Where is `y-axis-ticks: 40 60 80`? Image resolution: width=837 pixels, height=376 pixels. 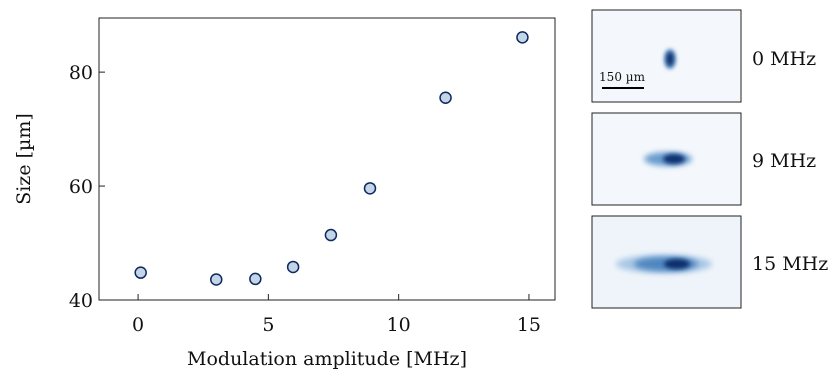 y-axis-ticks: 40 60 80 is located at coordinates (87, 187).